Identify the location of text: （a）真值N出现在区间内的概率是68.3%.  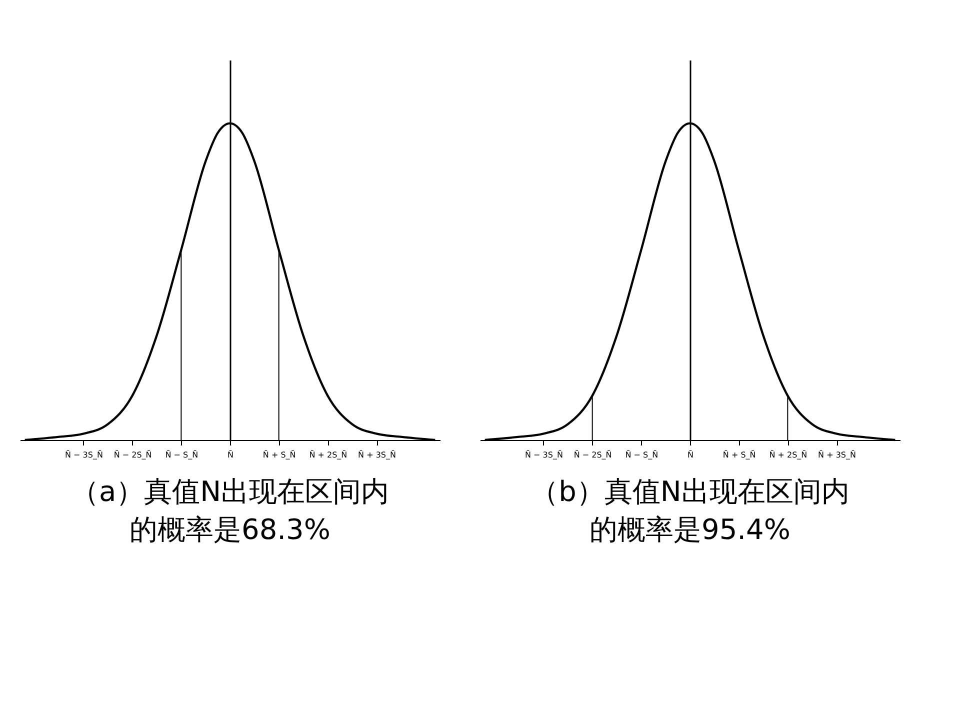
(230, 510).